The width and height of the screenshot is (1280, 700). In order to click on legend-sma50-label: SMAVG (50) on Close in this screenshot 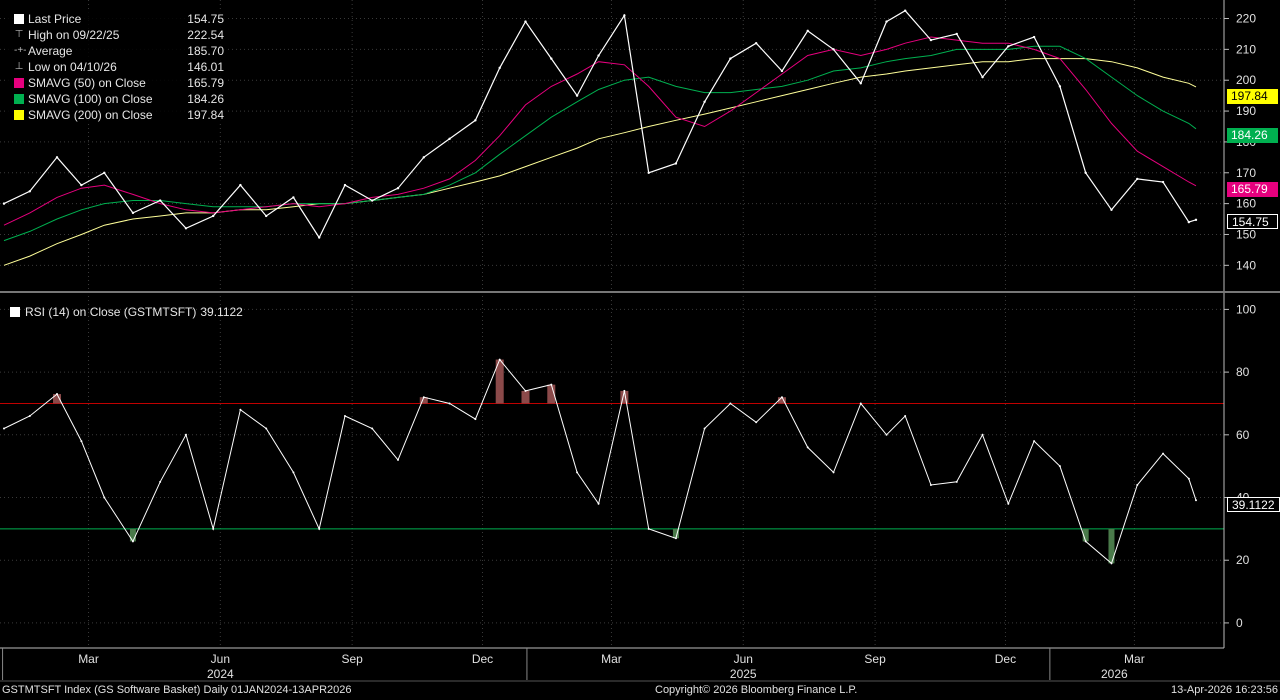, I will do `click(87, 83)`.